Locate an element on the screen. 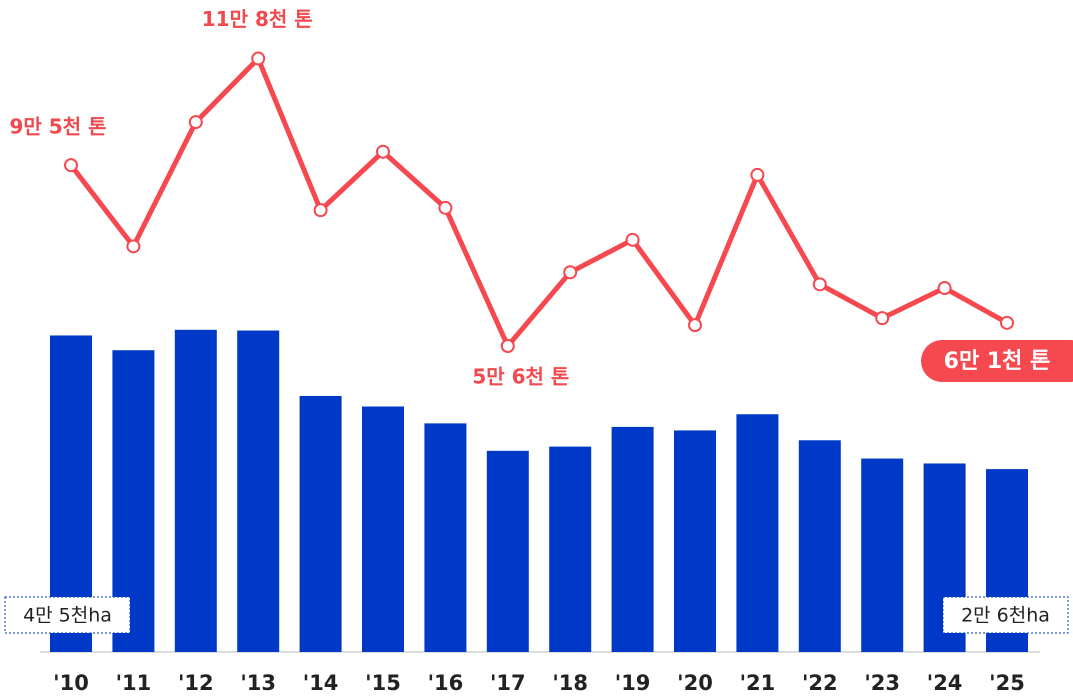 This screenshot has height=699, width=1073. x-tick-label: '24 is located at coordinates (945, 683).